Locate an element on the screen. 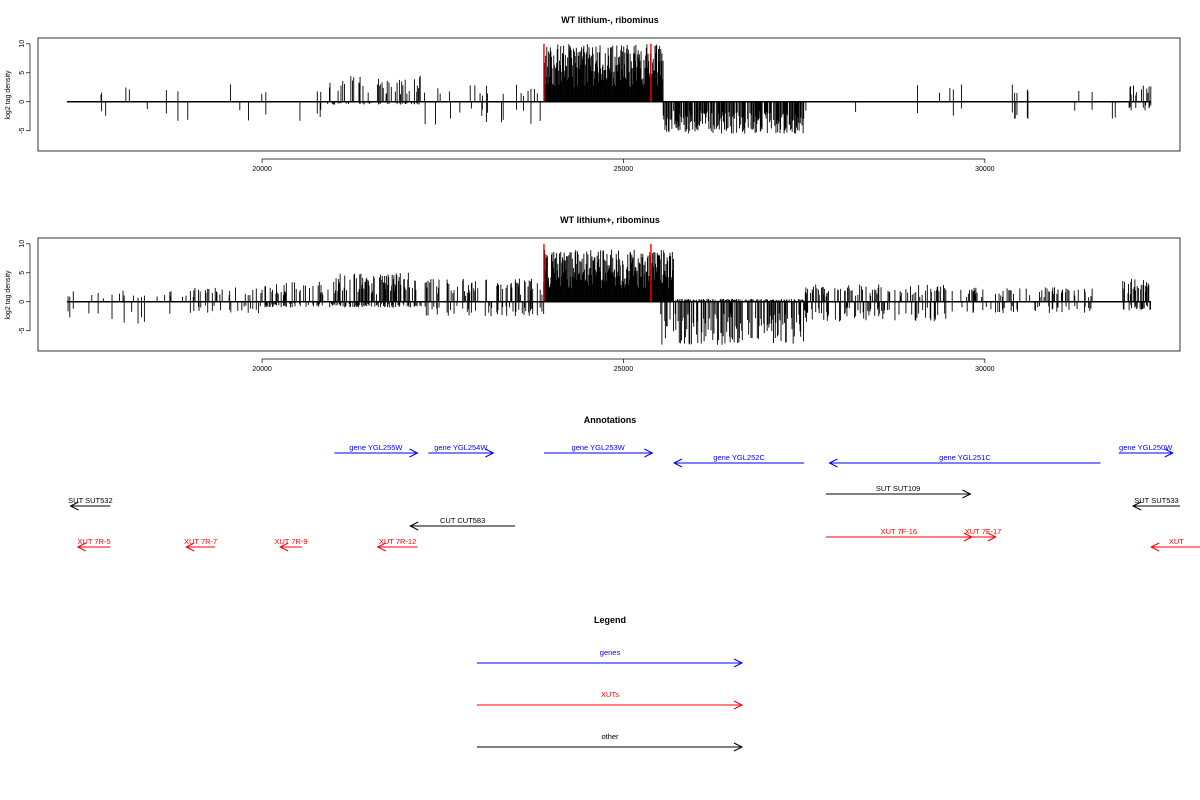 Image resolution: width=1200 pixels, height=800 pixels. feature-label: gene YGL251C is located at coordinates (965, 457).